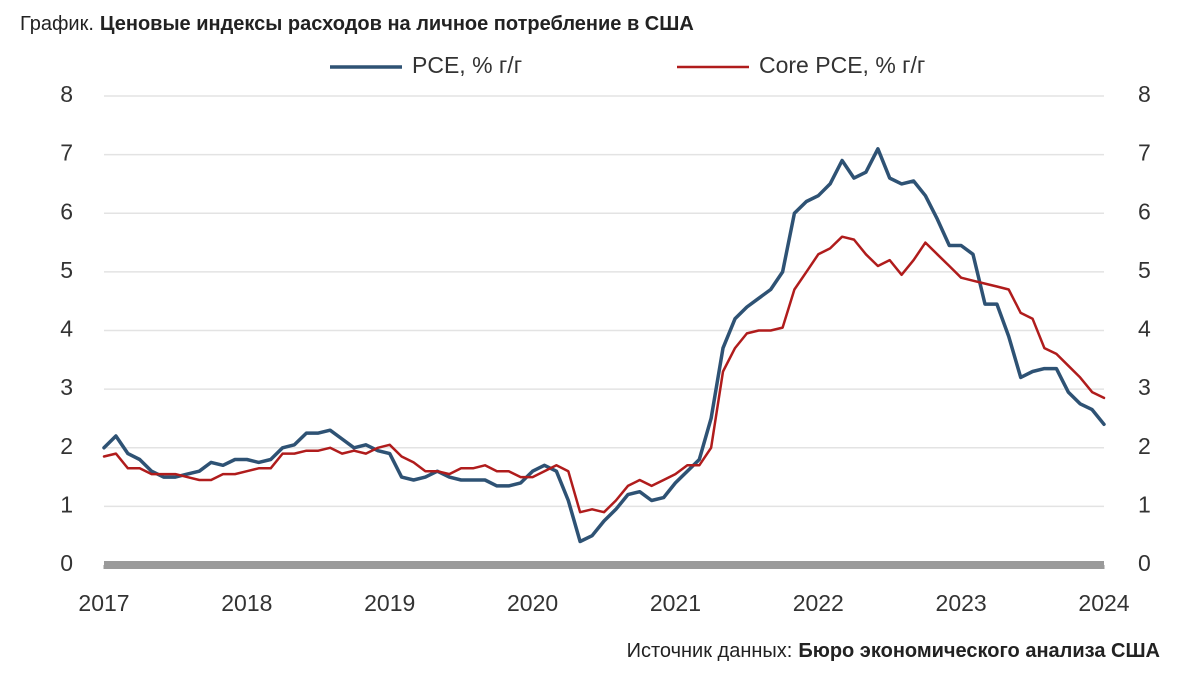 The height and width of the screenshot is (693, 1188). What do you see at coordinates (979, 651) in the screenshot?
I see `source-main: Бюро экономического анализа США` at bounding box center [979, 651].